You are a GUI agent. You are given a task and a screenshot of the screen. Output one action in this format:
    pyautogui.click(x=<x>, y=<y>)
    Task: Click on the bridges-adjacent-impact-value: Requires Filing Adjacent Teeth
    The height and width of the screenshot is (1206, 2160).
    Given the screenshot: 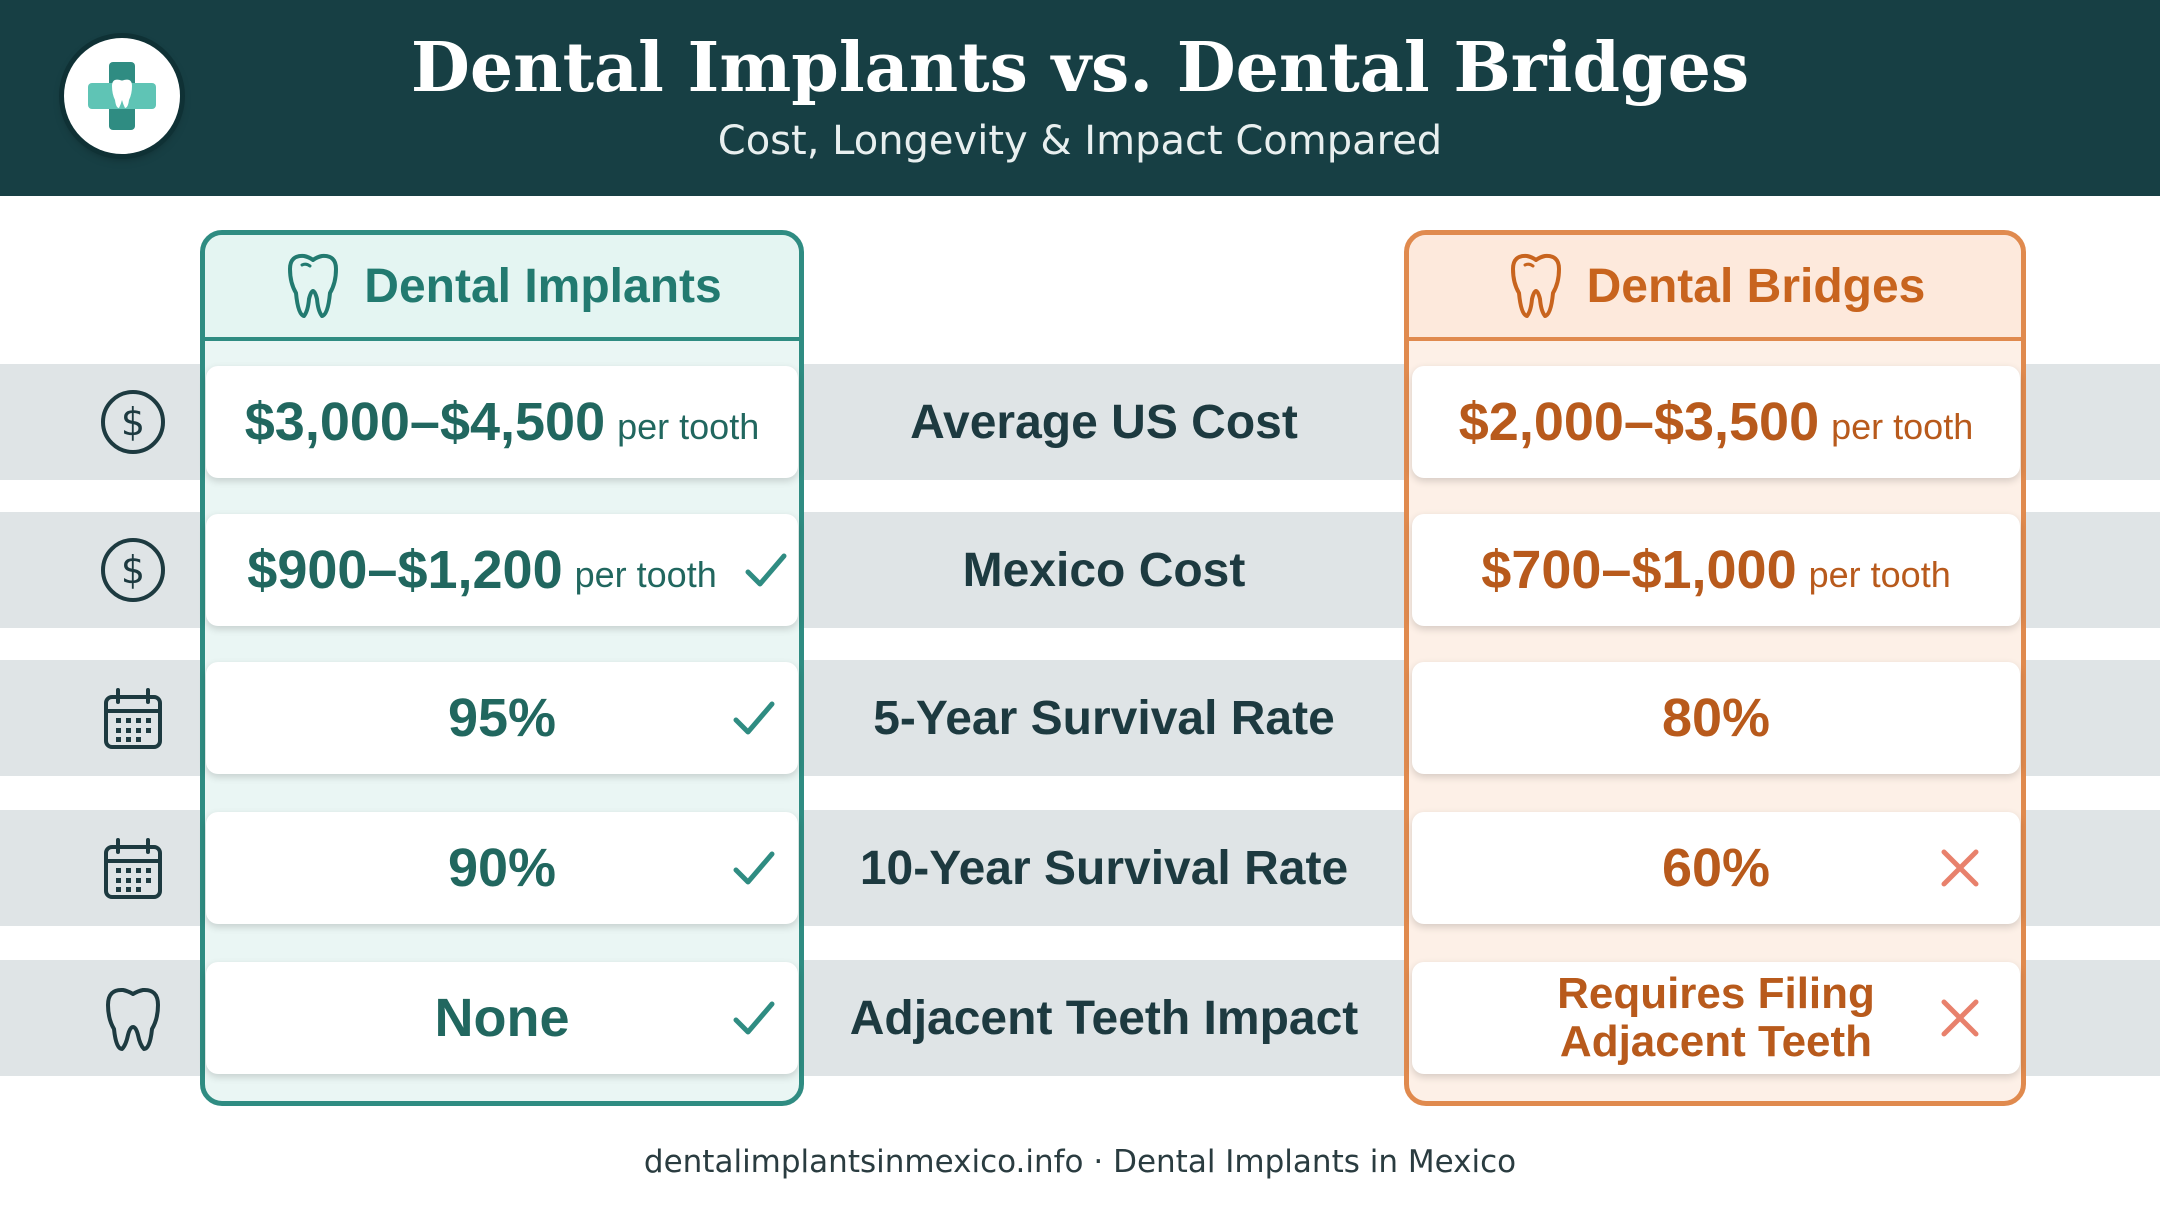 What is the action you would take?
    pyautogui.click(x=1716, y=1018)
    